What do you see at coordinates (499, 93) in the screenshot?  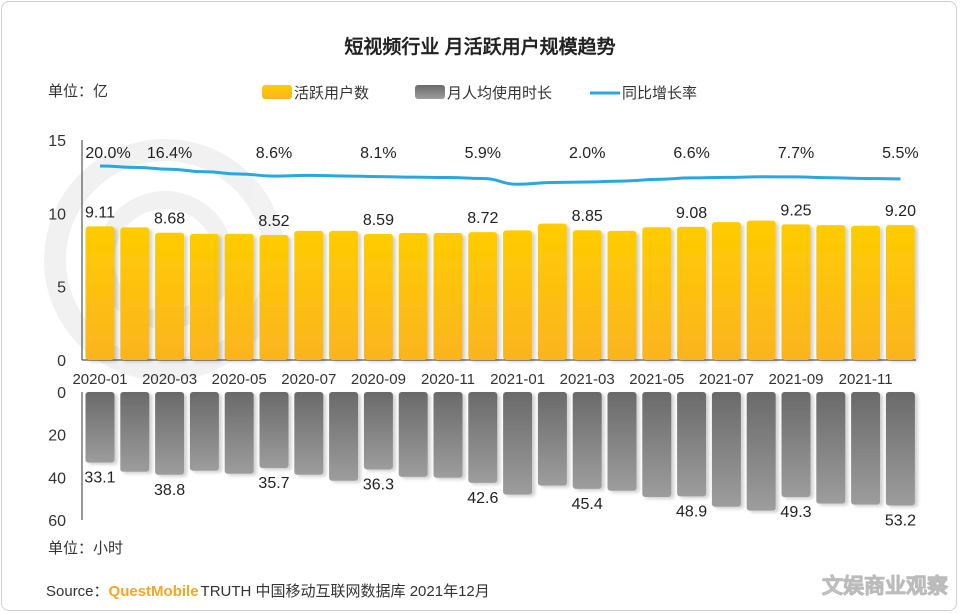 I see `legend-label-duration: 月人均使用时长` at bounding box center [499, 93].